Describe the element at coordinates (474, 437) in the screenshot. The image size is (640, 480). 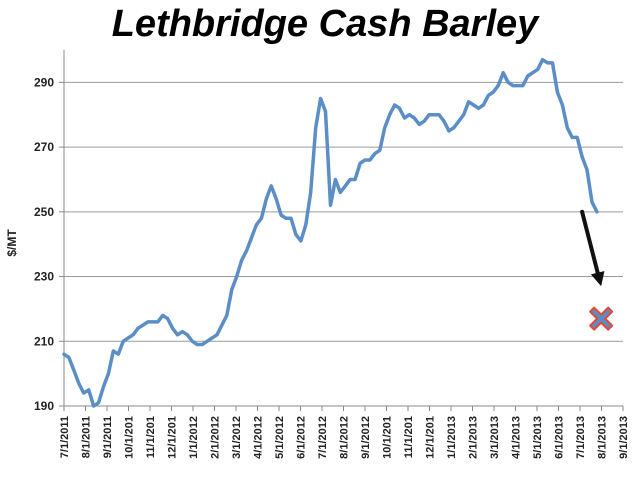
I see `x-tick-label: 2/1/2013` at that location.